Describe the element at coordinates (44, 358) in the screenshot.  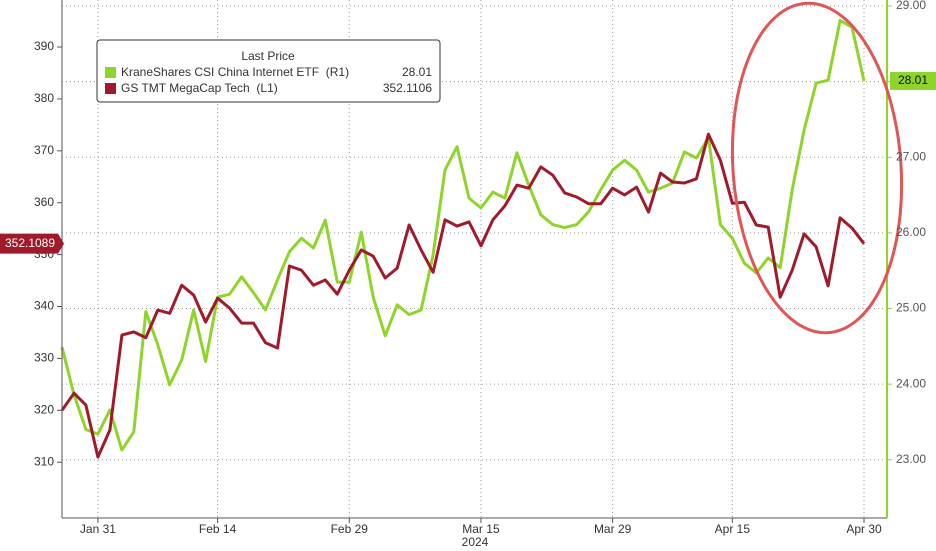
I see `y-tick-label: 330` at that location.